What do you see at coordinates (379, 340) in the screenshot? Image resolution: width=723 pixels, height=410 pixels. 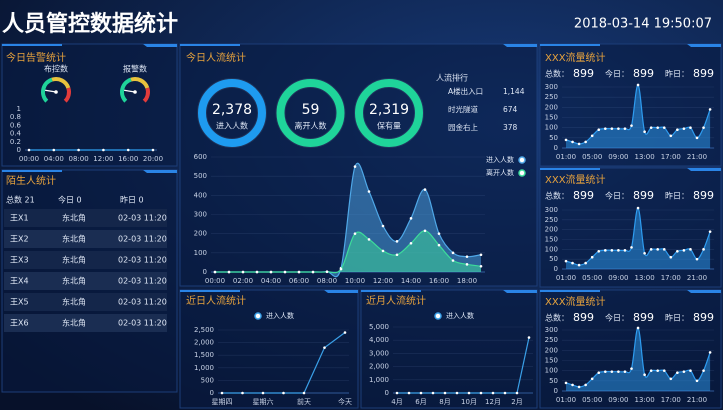 I see `y-tick-label: 4,000` at bounding box center [379, 340].